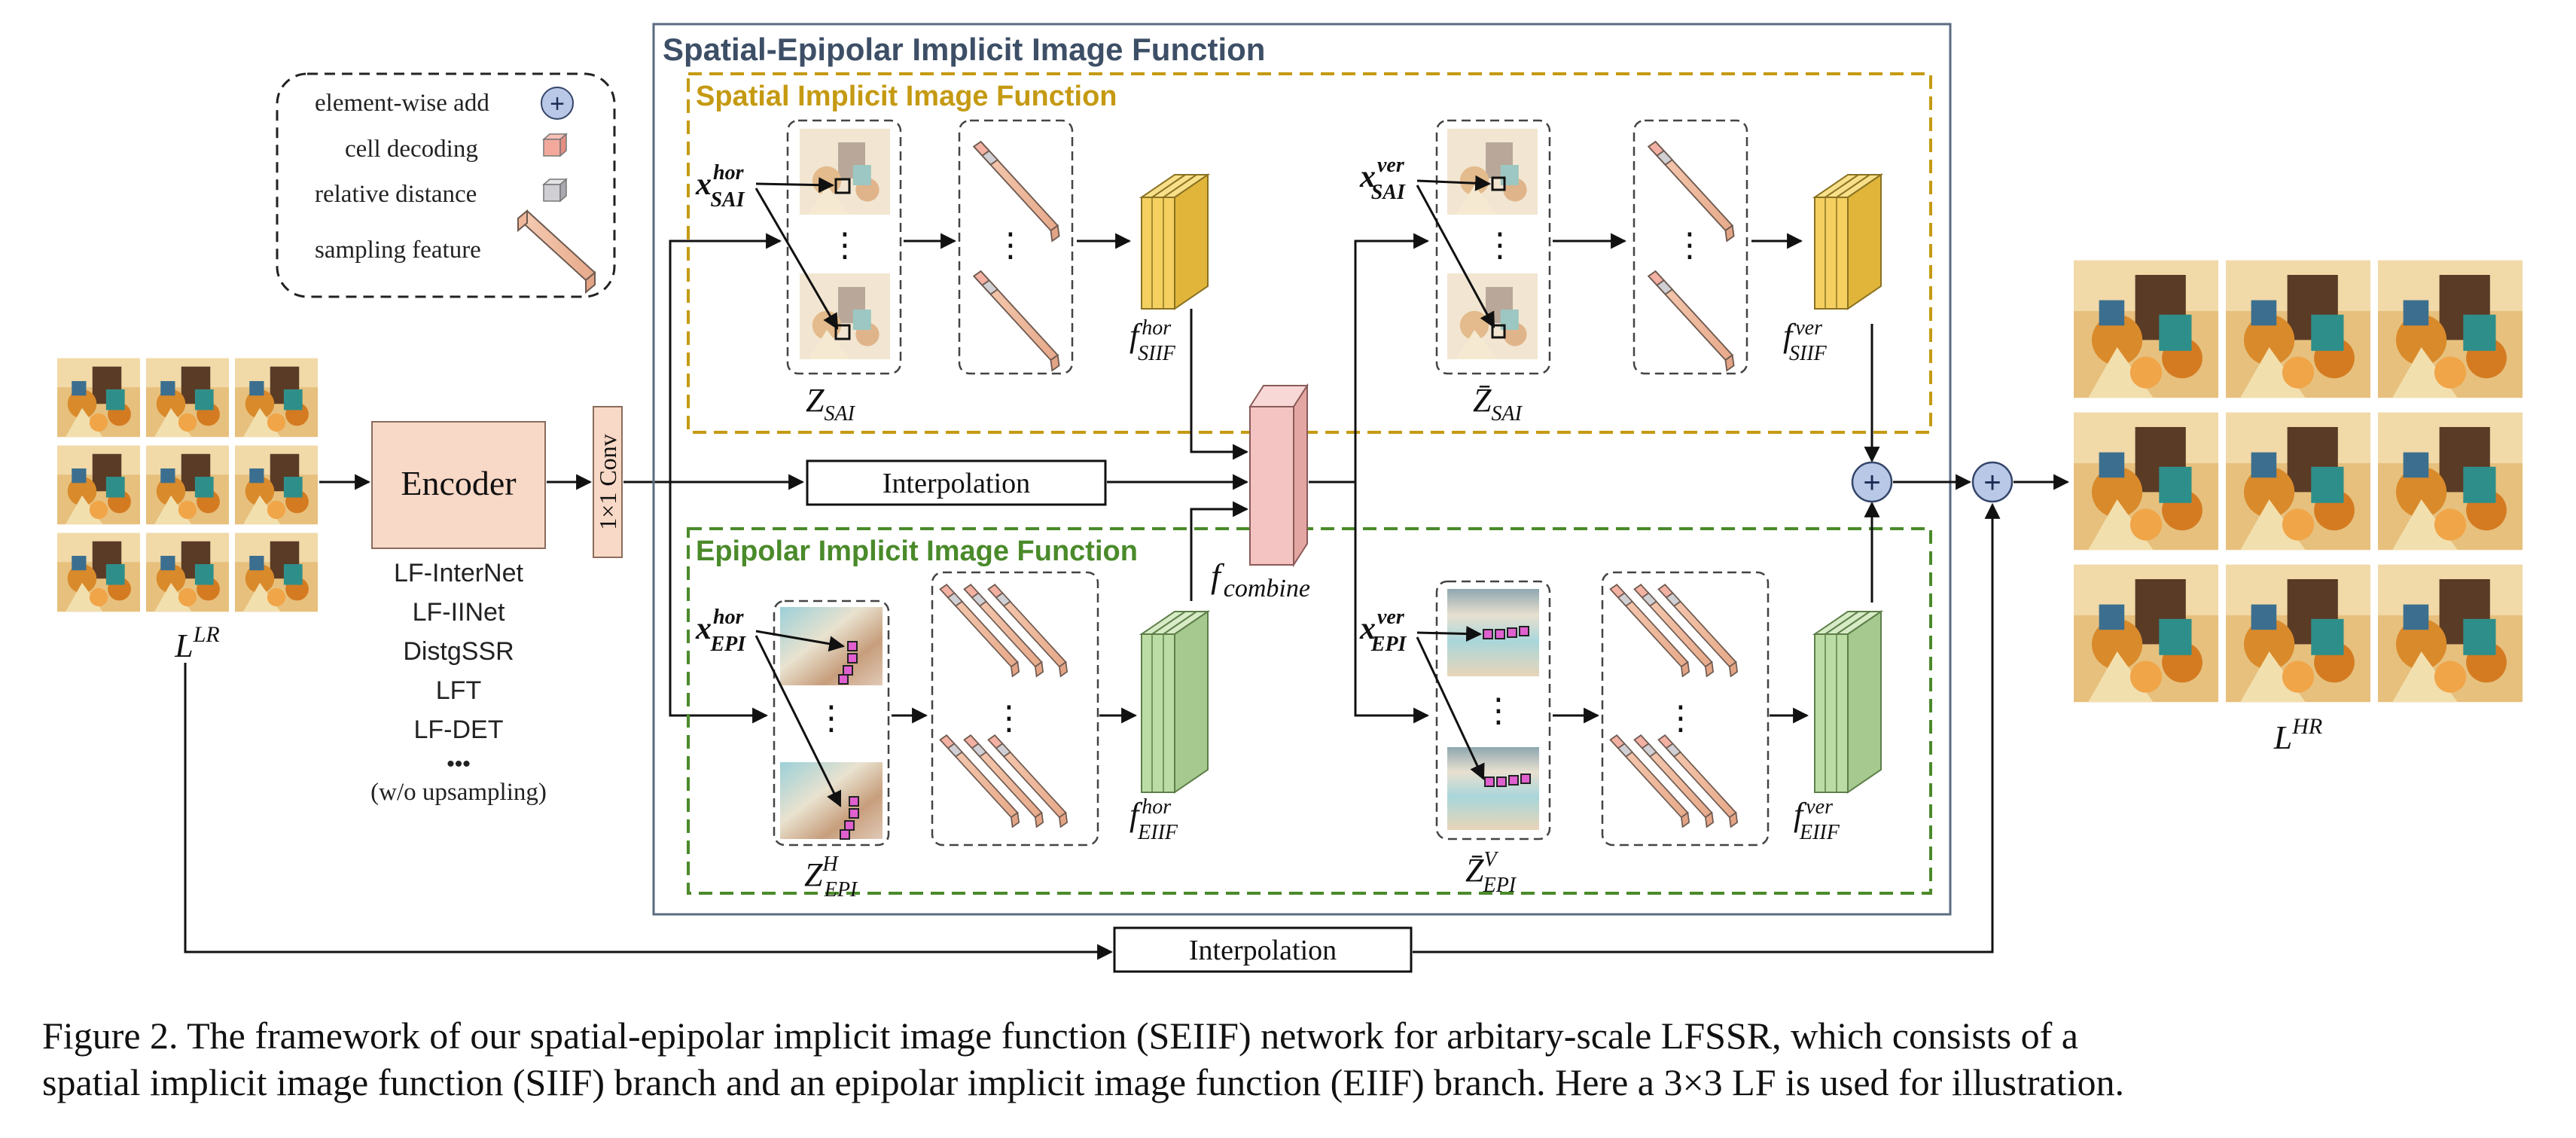 The width and height of the screenshot is (2576, 1138). What do you see at coordinates (458, 792) in the screenshot?
I see `svg-text: (w/o upsampling)` at bounding box center [458, 792].